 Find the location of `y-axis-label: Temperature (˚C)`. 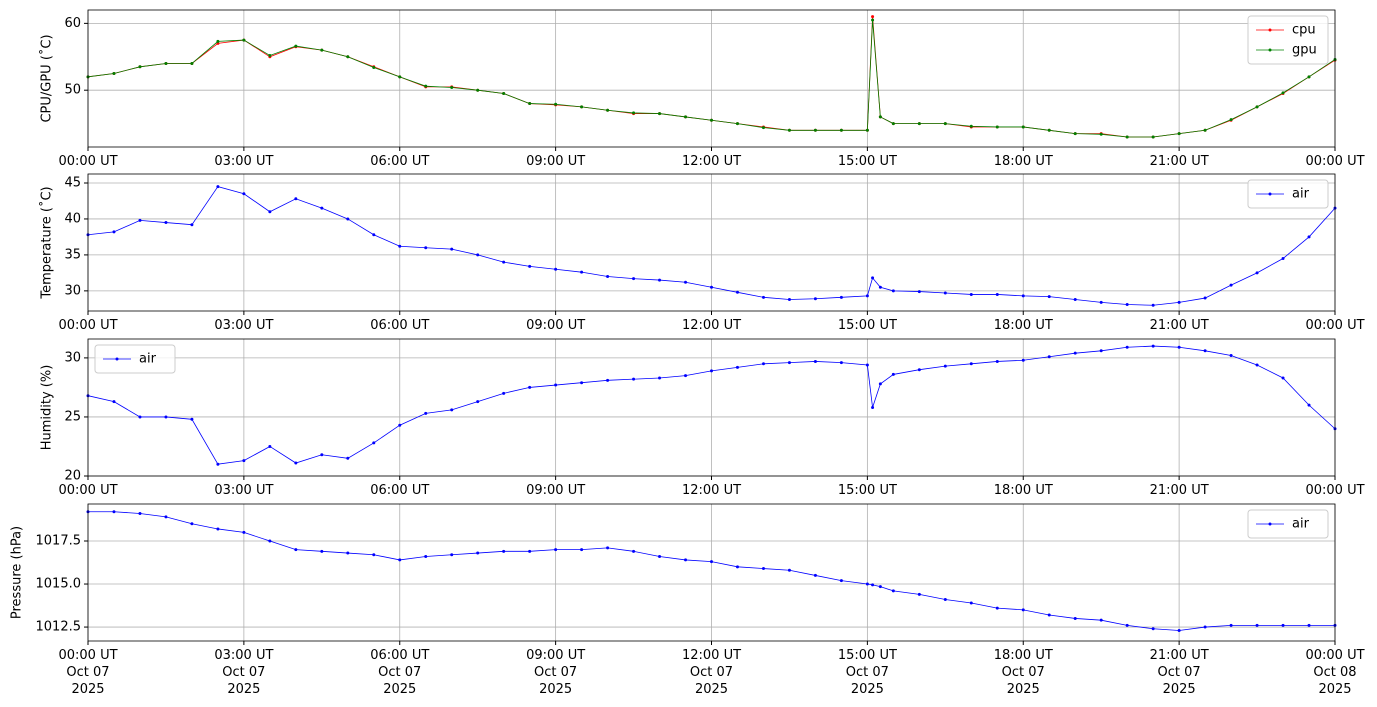

y-axis-label: Temperature (˚C) is located at coordinates (47, 242).